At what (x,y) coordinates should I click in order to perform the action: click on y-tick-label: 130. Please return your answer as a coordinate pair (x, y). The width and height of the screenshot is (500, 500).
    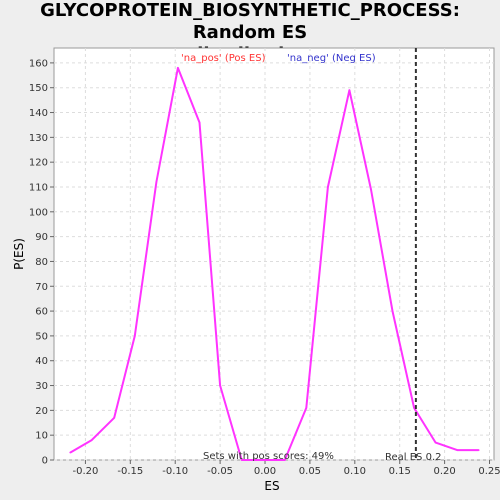
    Looking at the image, I should click on (38, 138).